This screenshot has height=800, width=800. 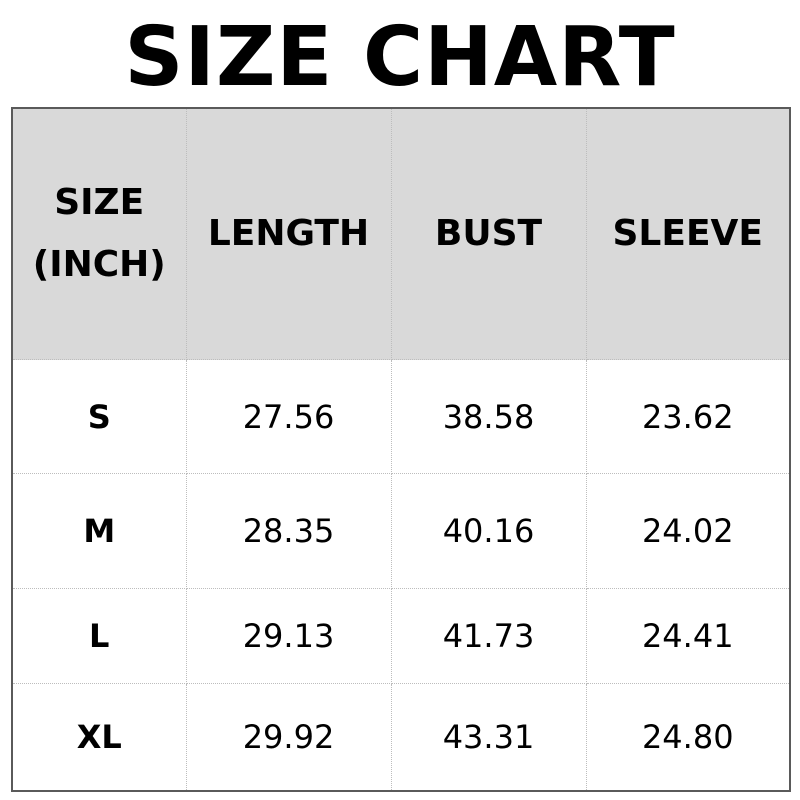 What do you see at coordinates (99, 264) in the screenshot?
I see `header-size-line2: (INCH)` at bounding box center [99, 264].